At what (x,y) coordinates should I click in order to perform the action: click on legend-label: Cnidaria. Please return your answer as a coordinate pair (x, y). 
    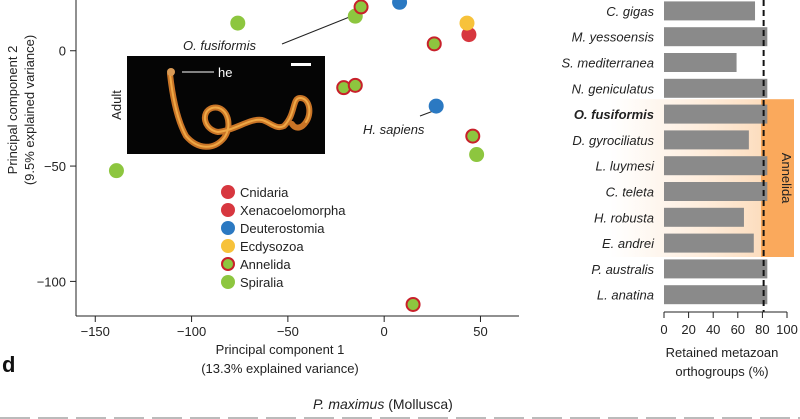
    Looking at the image, I should click on (264, 192).